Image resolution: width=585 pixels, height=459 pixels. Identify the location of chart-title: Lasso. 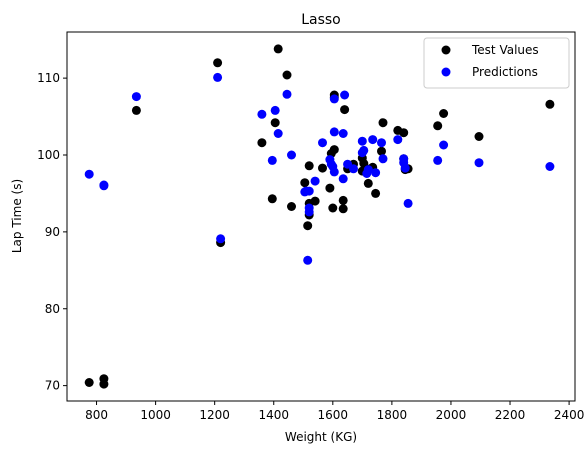
(321, 20).